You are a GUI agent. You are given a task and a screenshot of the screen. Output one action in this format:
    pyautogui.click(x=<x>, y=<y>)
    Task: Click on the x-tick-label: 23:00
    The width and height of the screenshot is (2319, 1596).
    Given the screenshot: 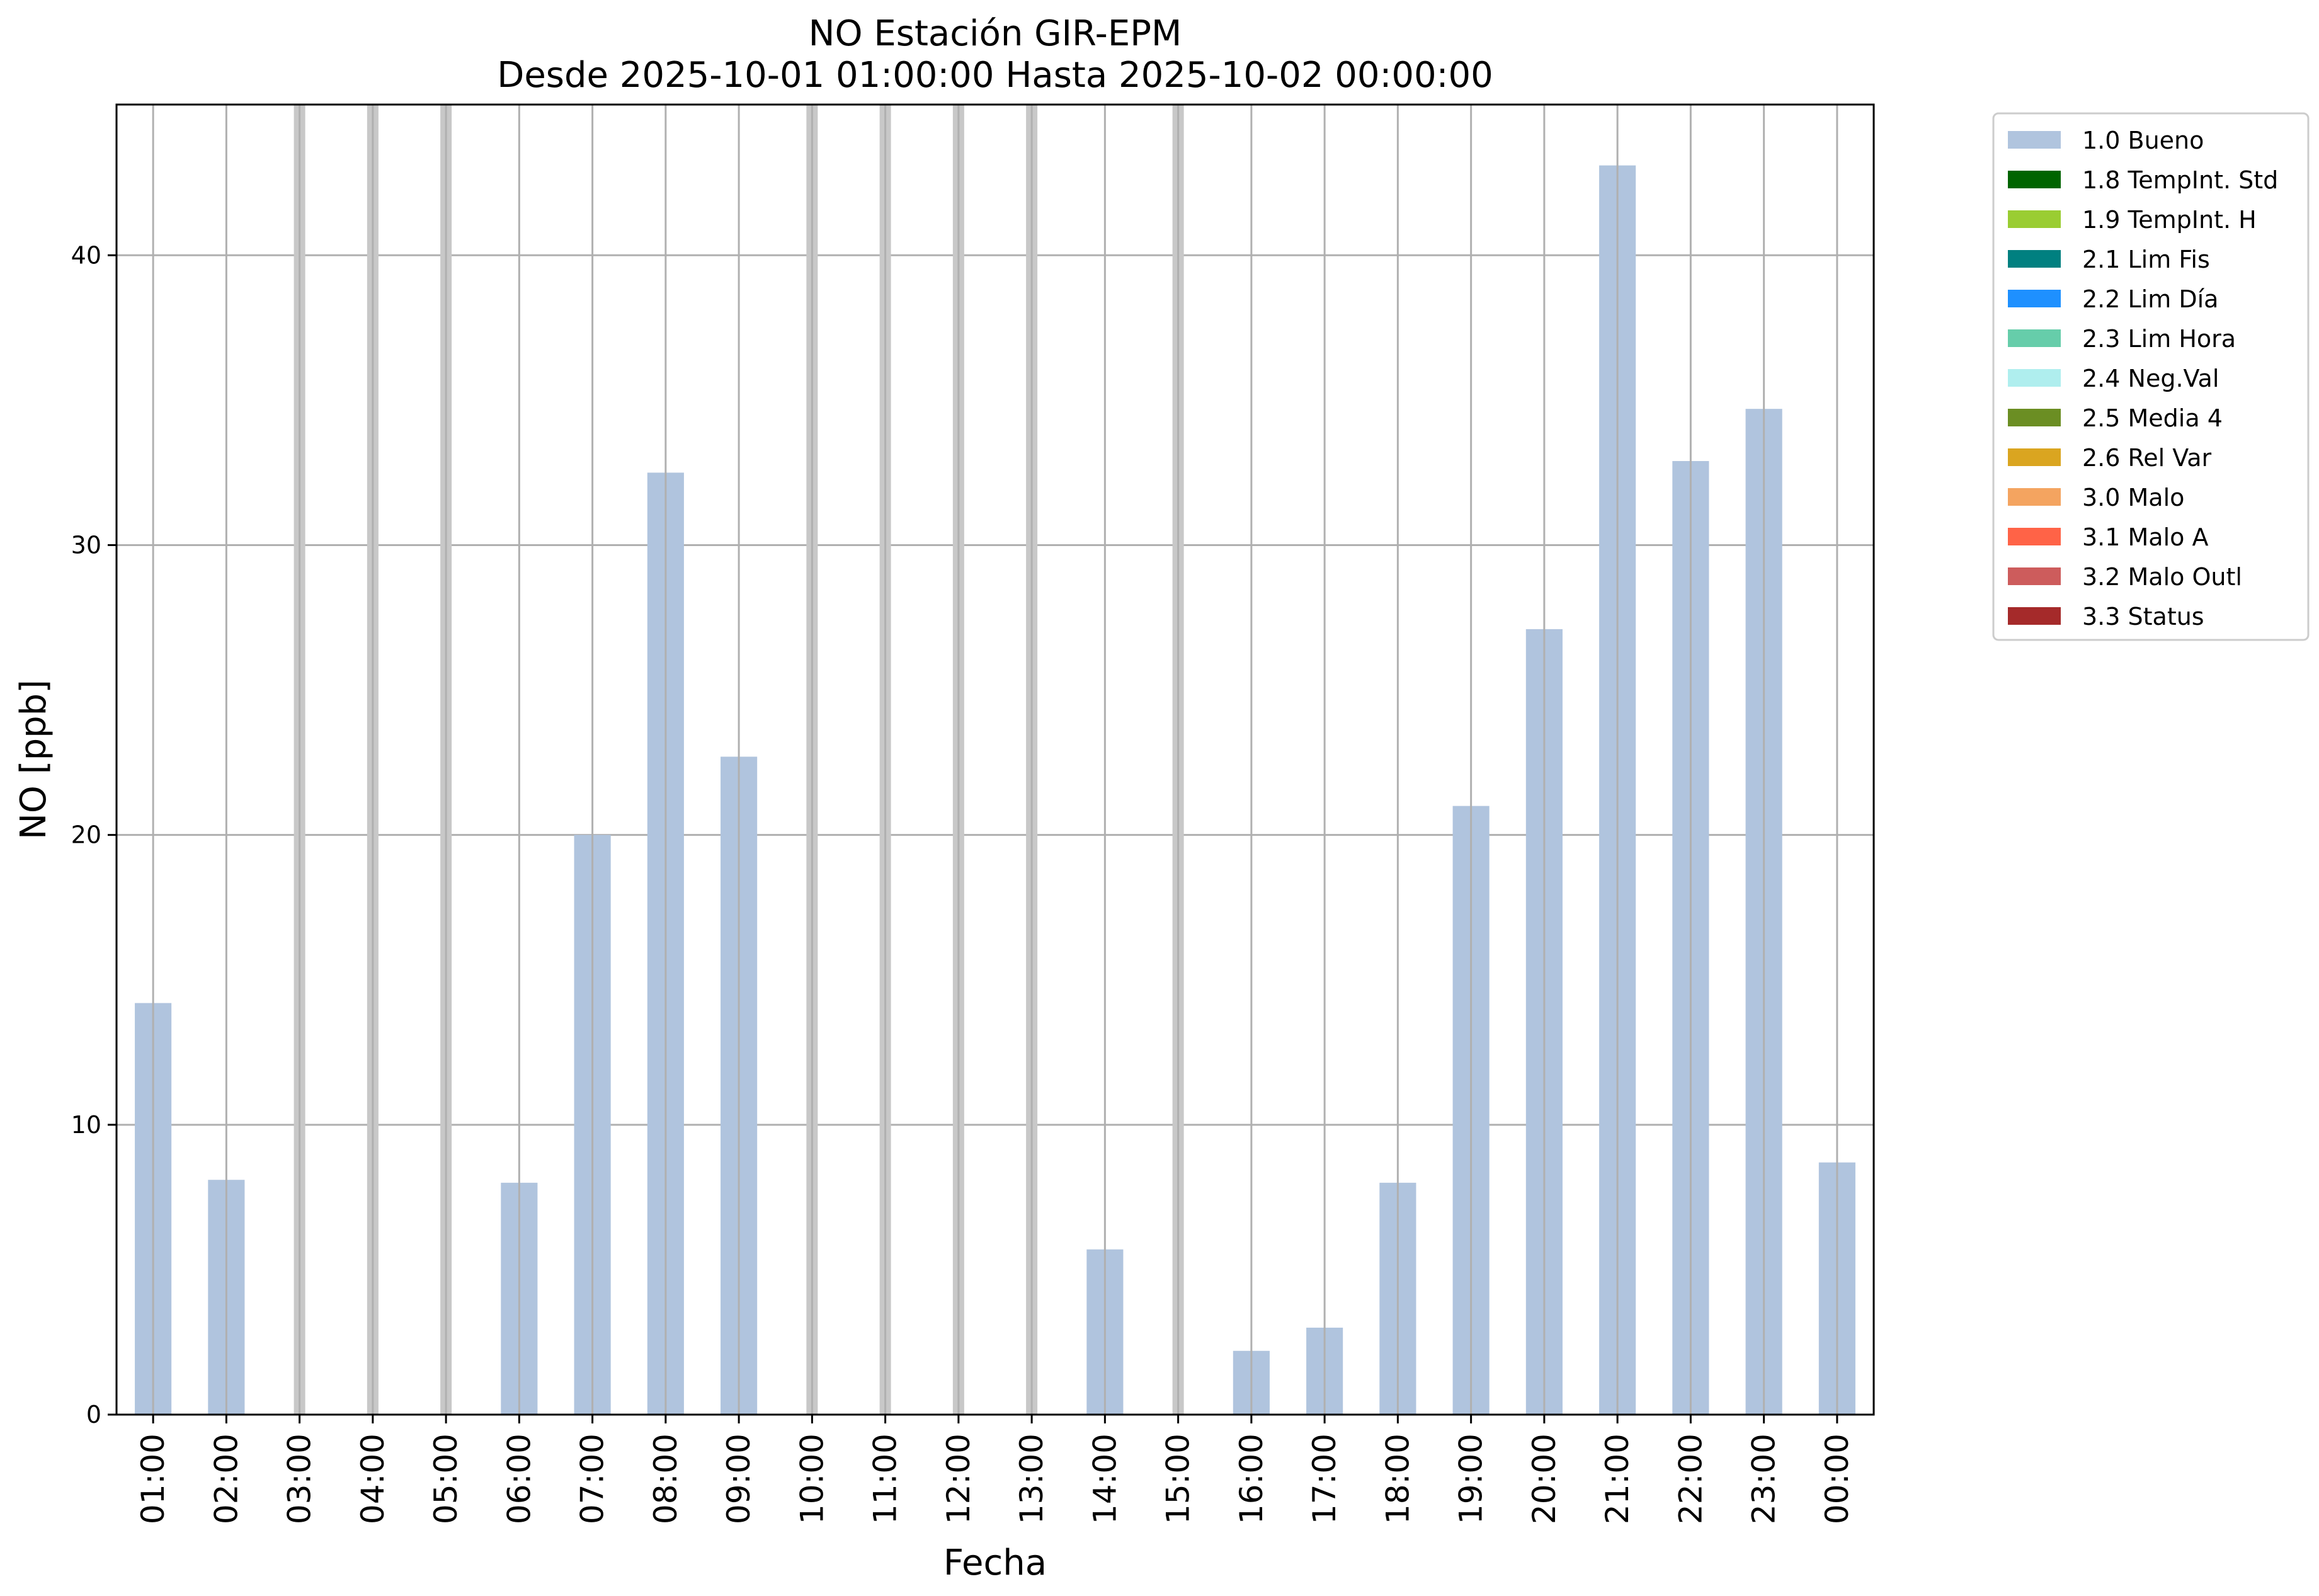 What is the action you would take?
    pyautogui.click(x=1764, y=1479)
    